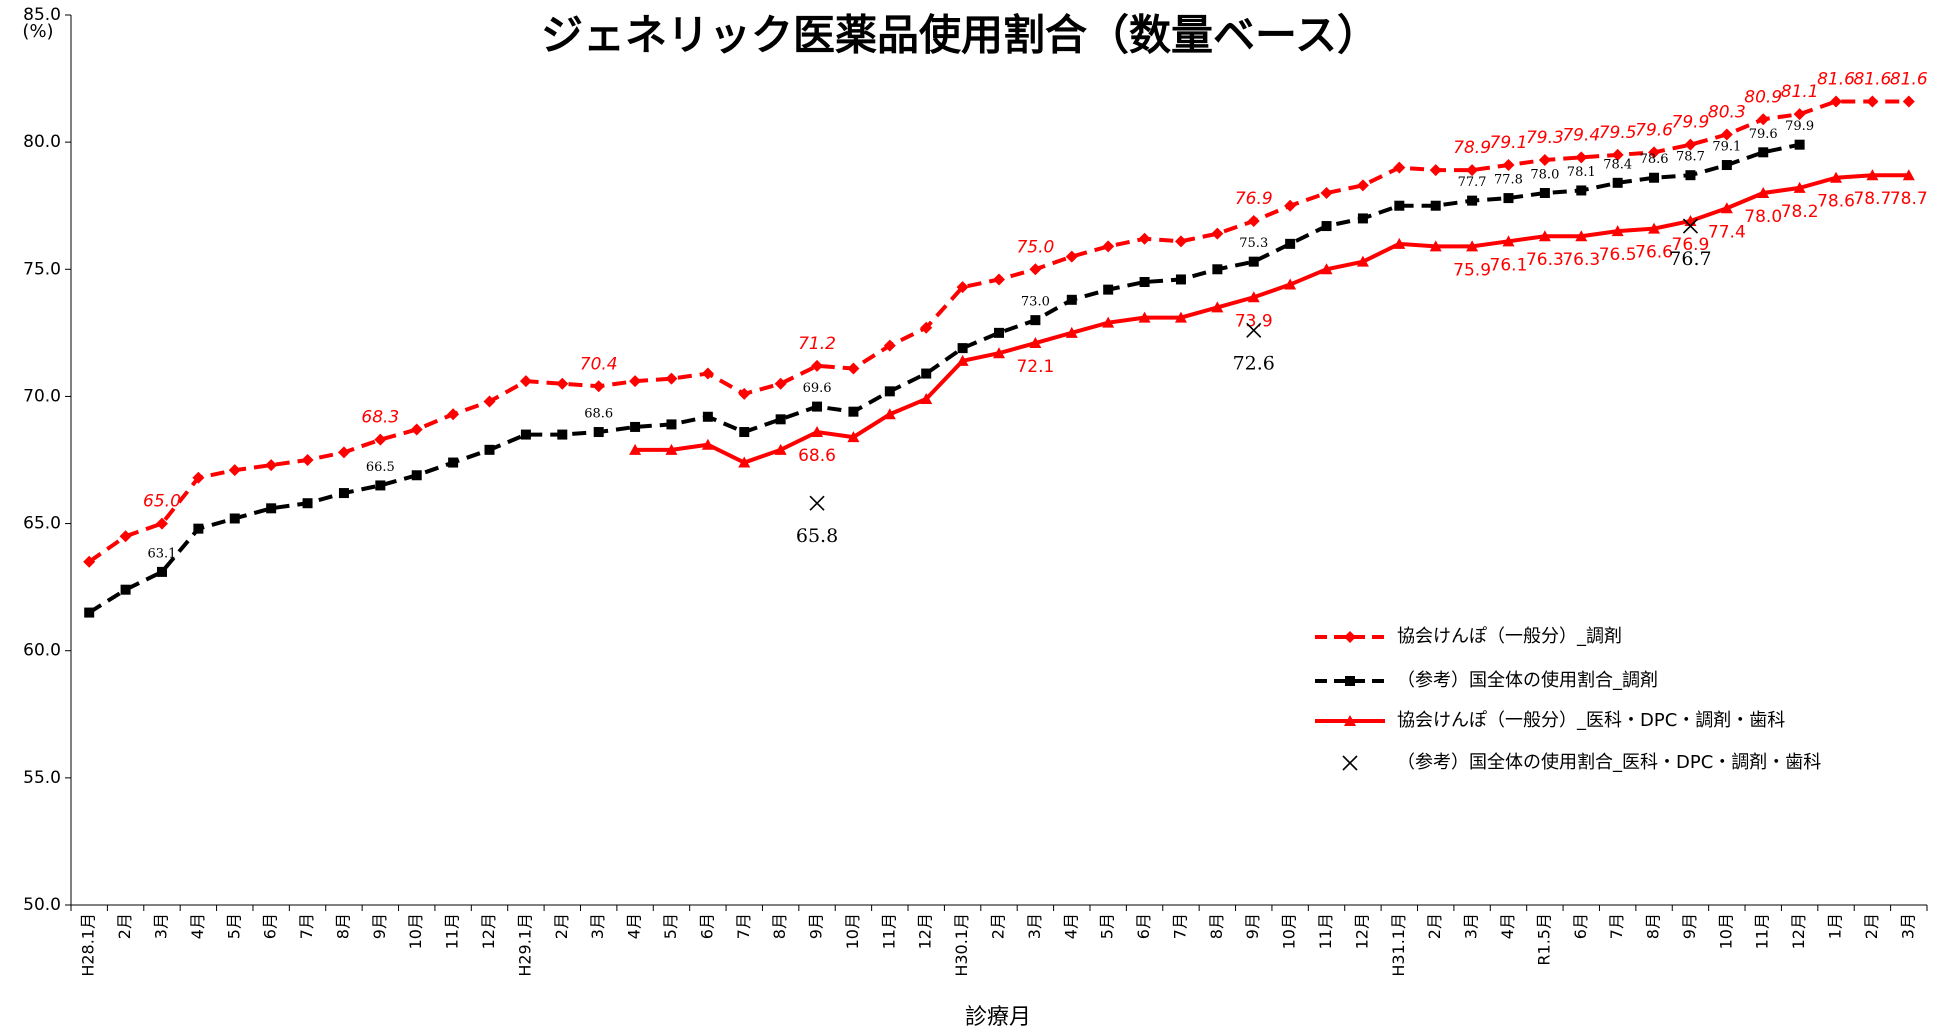  I want to click on legend-label: （参考）国全体の使用割合_医科・DPC・調剤・歯科, so click(1609, 762).